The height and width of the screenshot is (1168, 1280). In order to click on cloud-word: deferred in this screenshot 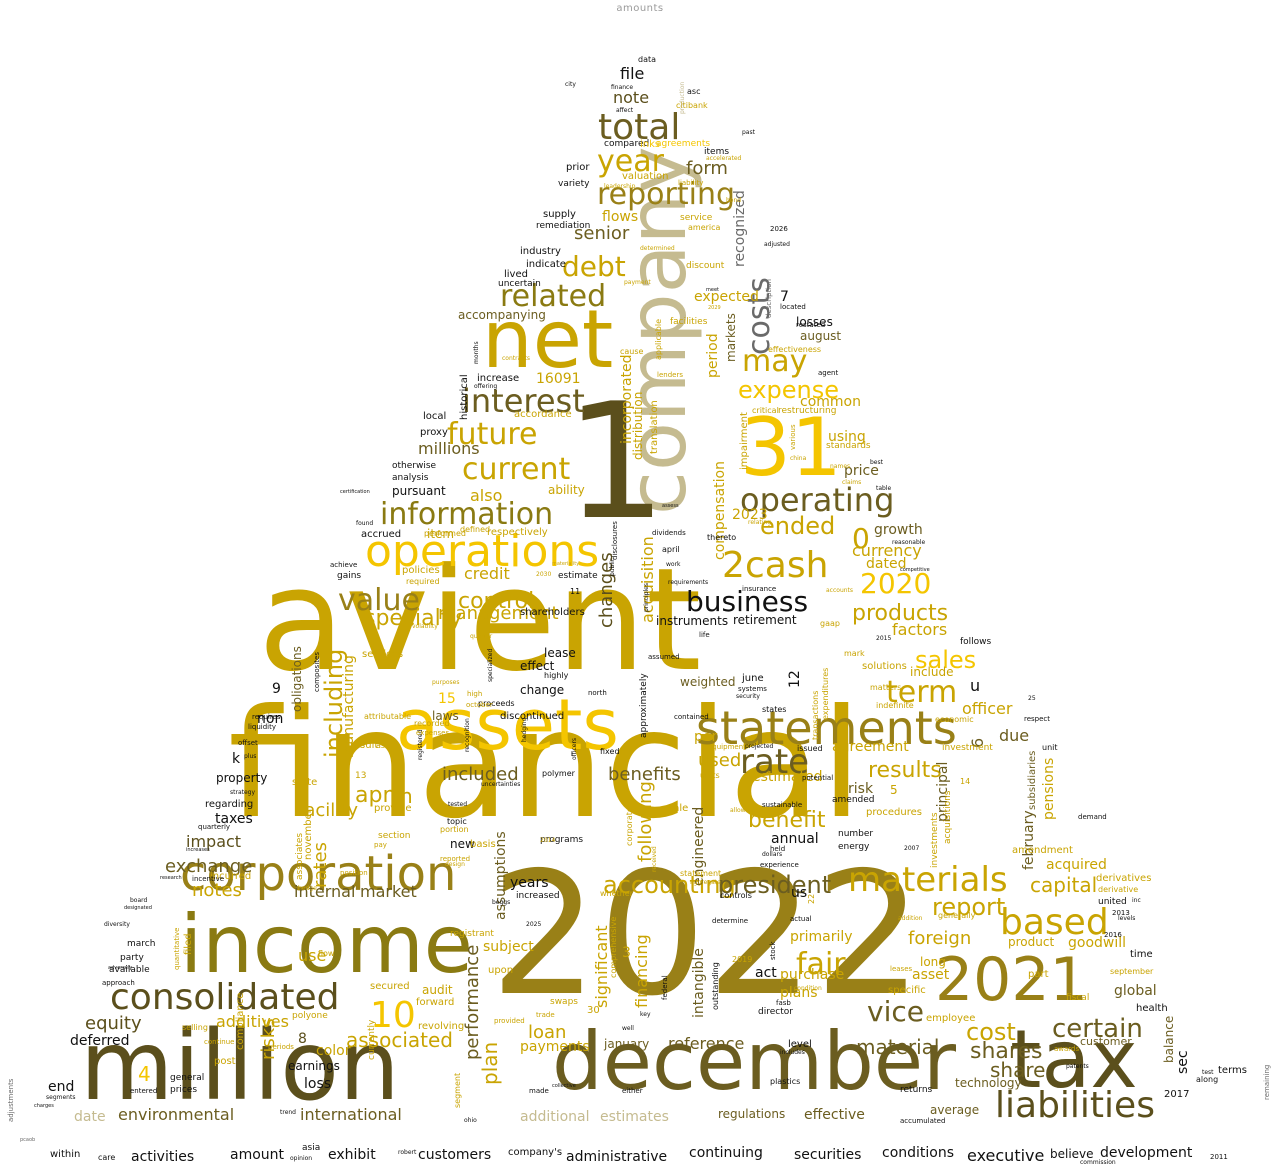, I will do `click(100, 1041)`.